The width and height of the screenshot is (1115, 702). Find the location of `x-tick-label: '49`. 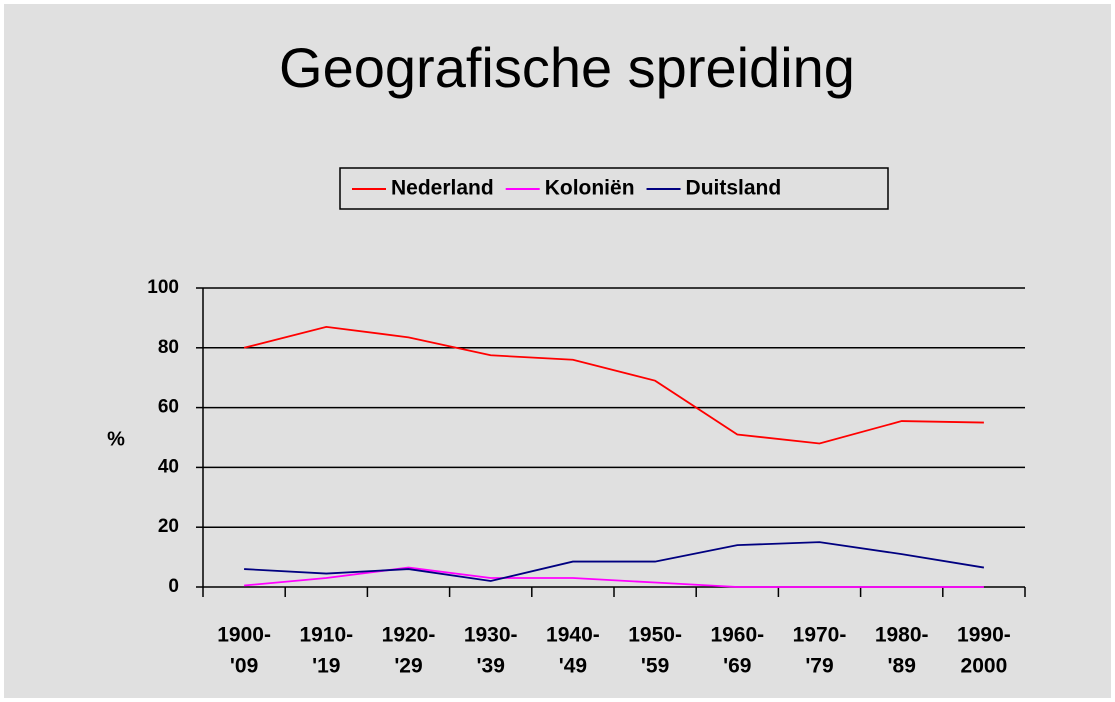

x-tick-label: '49 is located at coordinates (573, 666).